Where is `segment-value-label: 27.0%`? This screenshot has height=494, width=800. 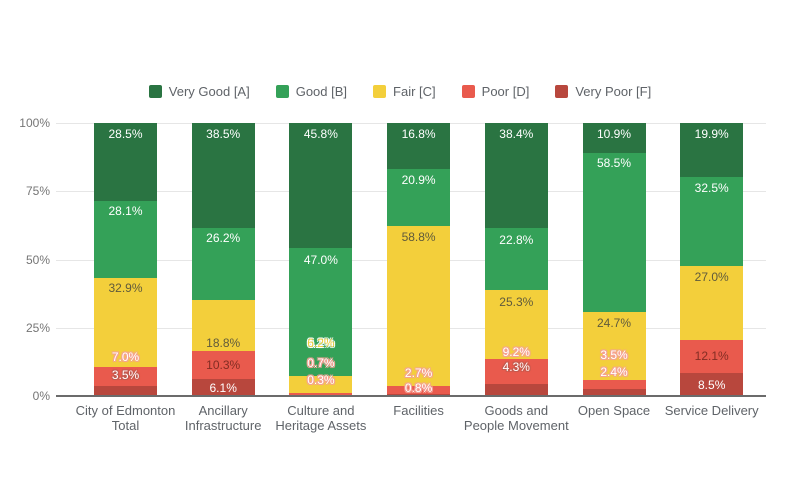 segment-value-label: 27.0% is located at coordinates (711, 276).